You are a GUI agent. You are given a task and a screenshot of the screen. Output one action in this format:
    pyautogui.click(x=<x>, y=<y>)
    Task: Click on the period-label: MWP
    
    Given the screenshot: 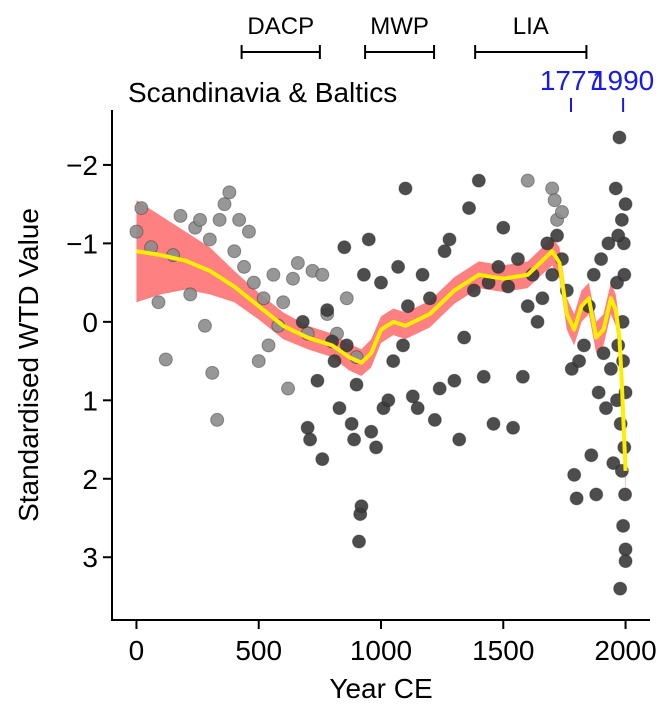 What is the action you would take?
    pyautogui.click(x=399, y=26)
    